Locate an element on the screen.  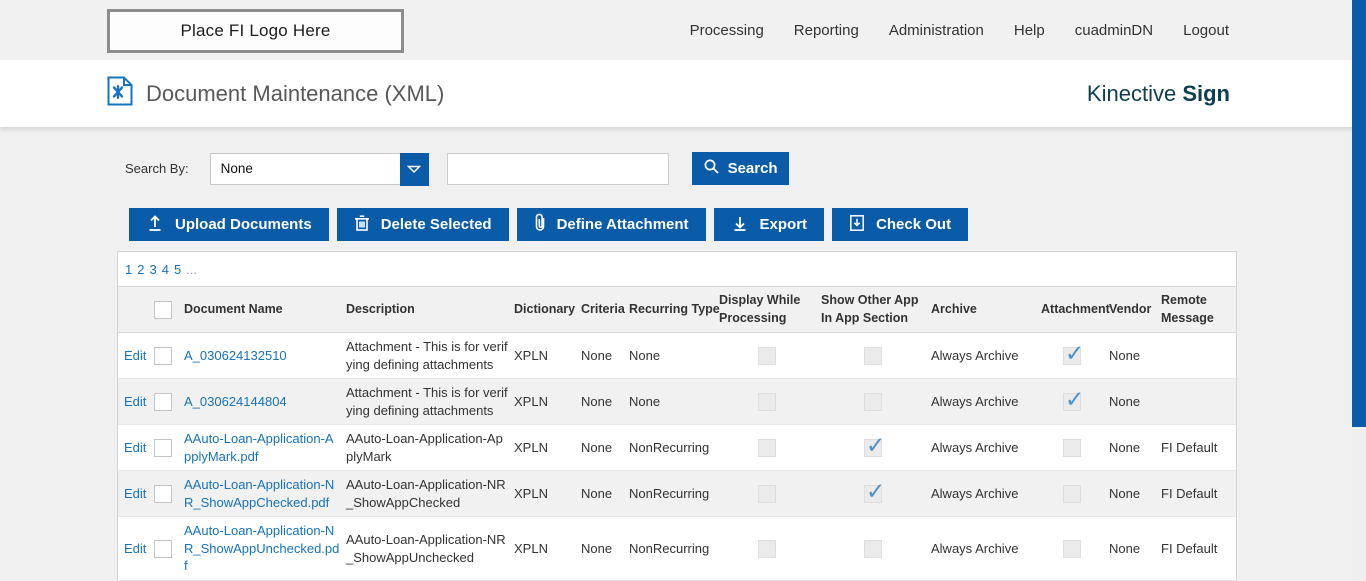
paperclip-icon is located at coordinates (540, 225).